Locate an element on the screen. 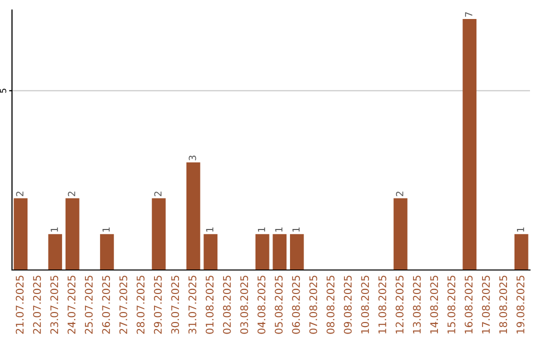 This screenshot has height=340, width=540. x-tick-label: 10.08.2025 is located at coordinates (365, 305).